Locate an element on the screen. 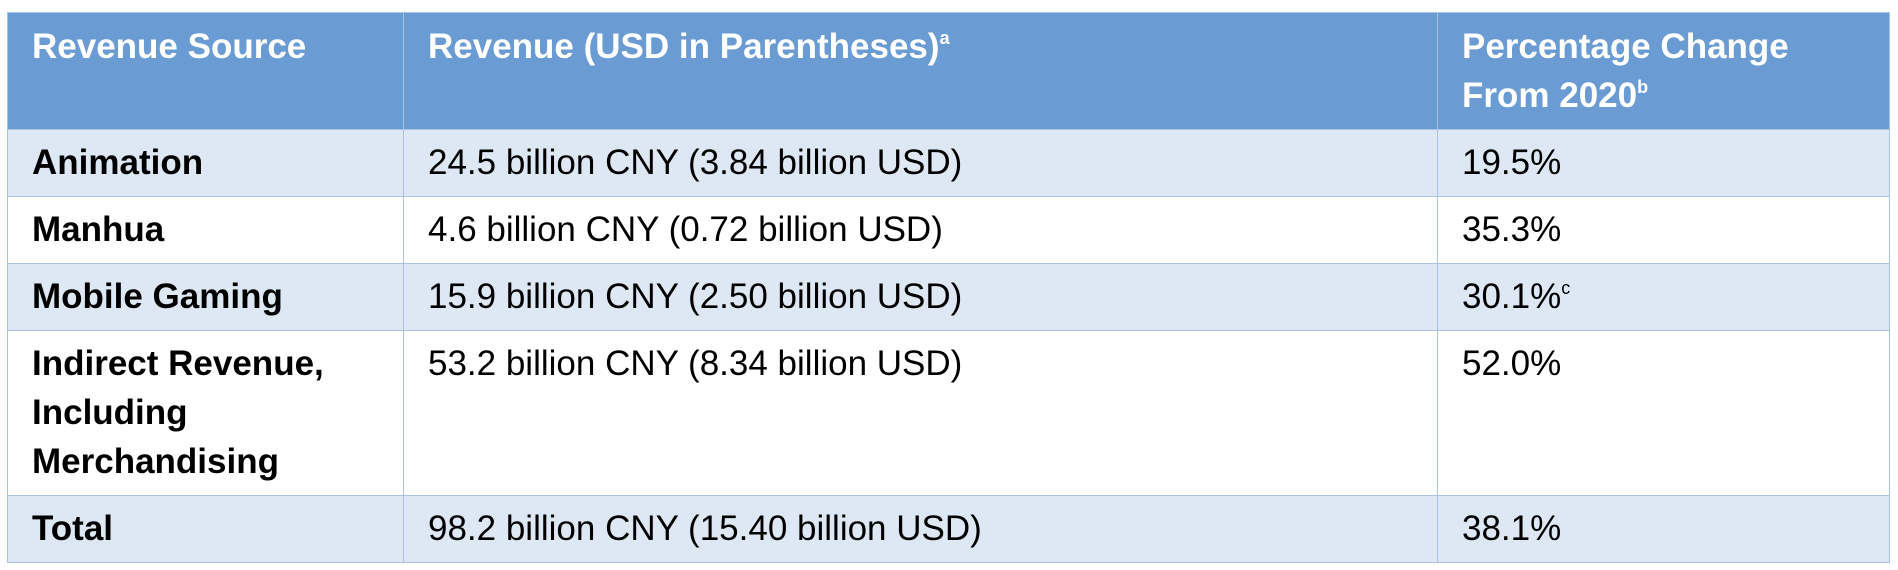 The height and width of the screenshot is (570, 1898). cell-text: Percentage Change From 2020 is located at coordinates (1625, 71).